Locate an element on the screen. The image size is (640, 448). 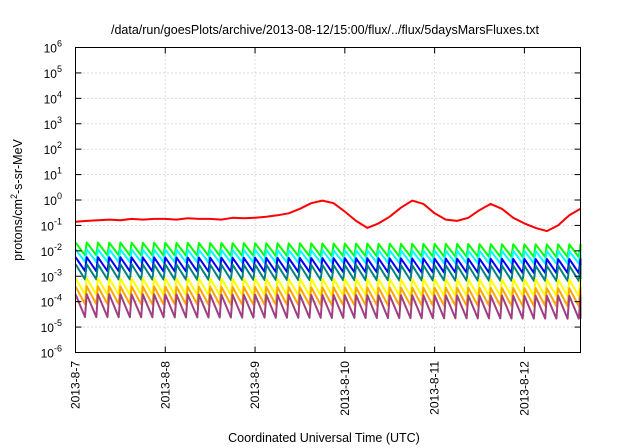
y-tick-label: 10¹ is located at coordinates (53, 174).